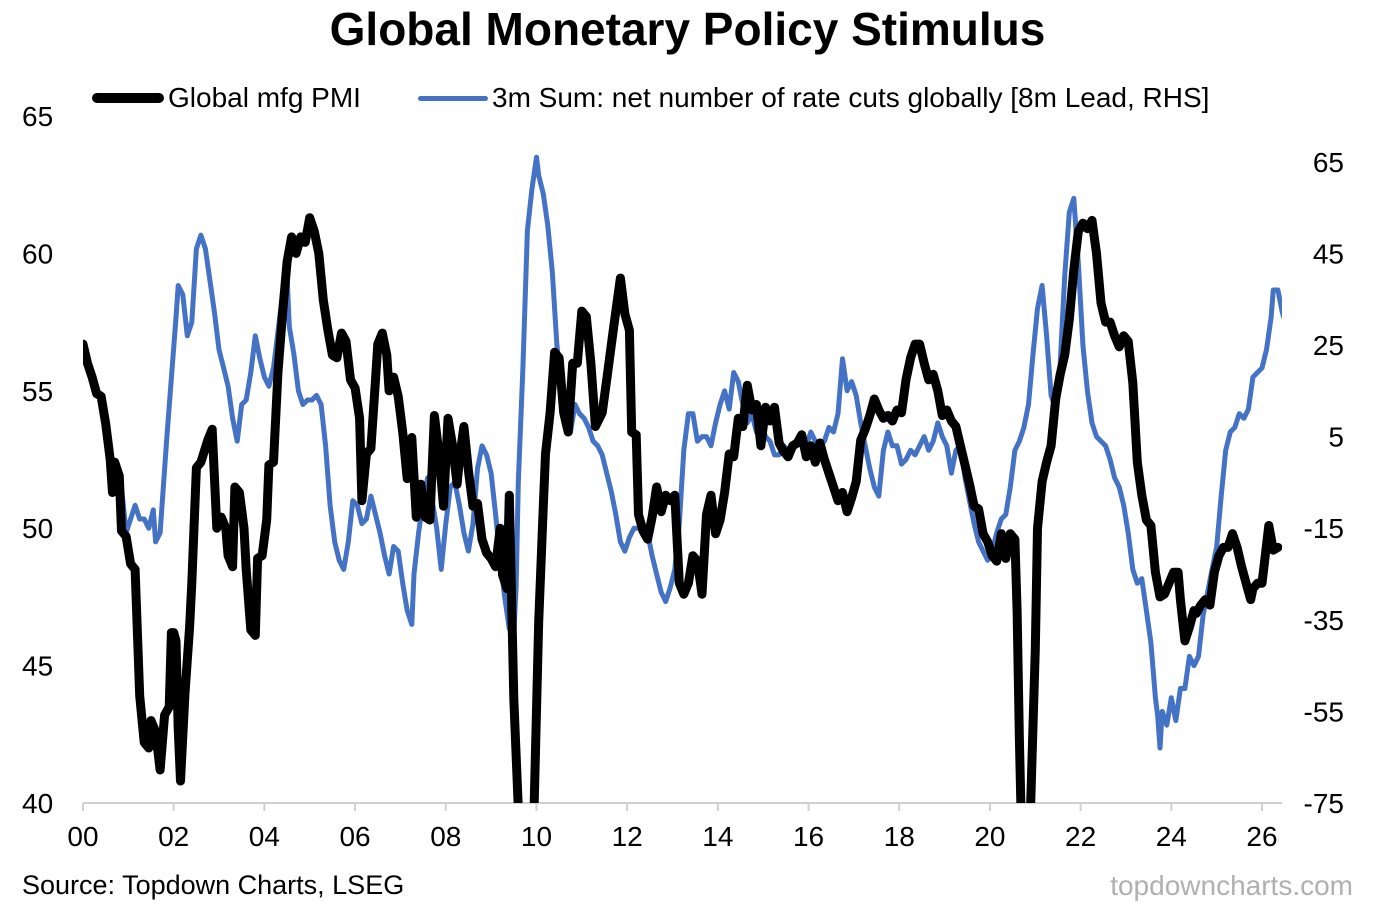  I want to click on chart-title: Global Monetary Policy Stimulus, so click(687, 29).